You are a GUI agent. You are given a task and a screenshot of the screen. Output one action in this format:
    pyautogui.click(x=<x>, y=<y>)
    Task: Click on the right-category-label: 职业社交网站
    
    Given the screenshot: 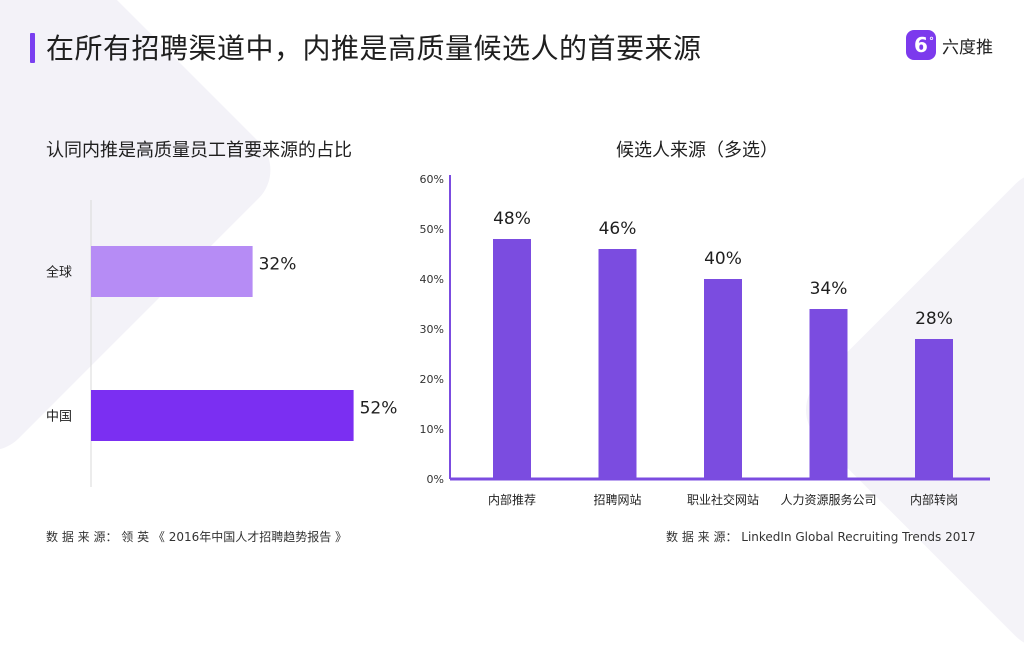 What is the action you would take?
    pyautogui.click(x=723, y=499)
    